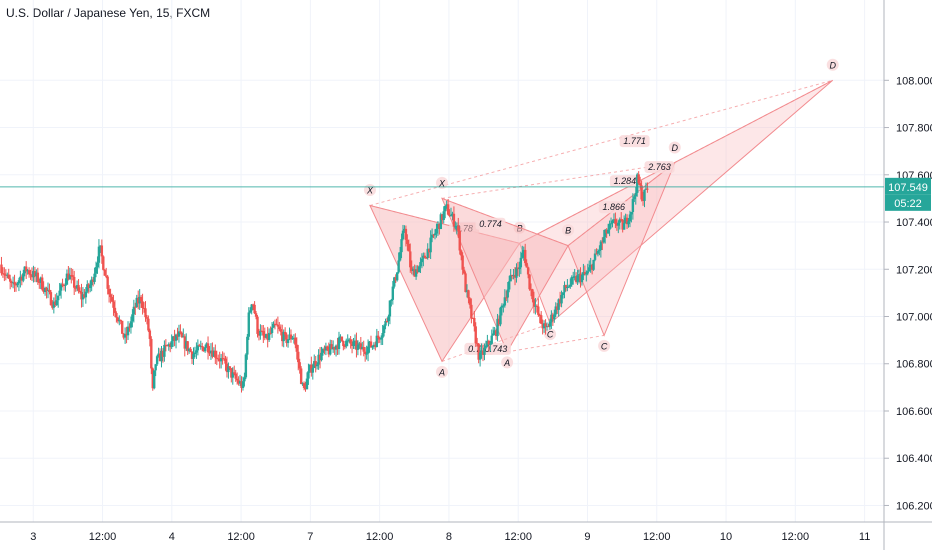 The width and height of the screenshot is (932, 550). What do you see at coordinates (864, 537) in the screenshot?
I see `x-tick-label: 11` at bounding box center [864, 537].